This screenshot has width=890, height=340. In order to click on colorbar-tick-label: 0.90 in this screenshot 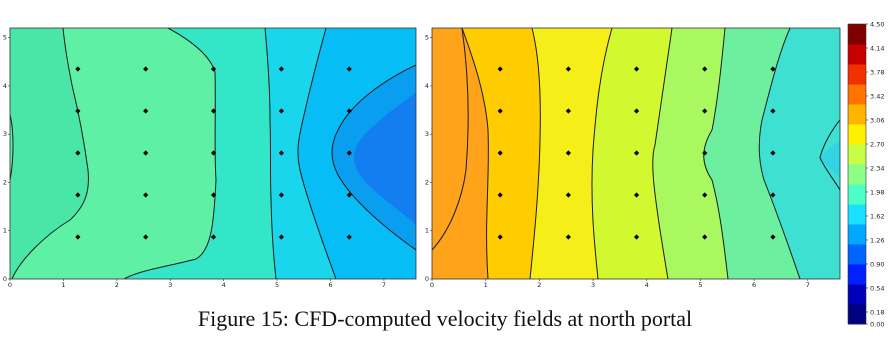, I will do `click(877, 264)`.